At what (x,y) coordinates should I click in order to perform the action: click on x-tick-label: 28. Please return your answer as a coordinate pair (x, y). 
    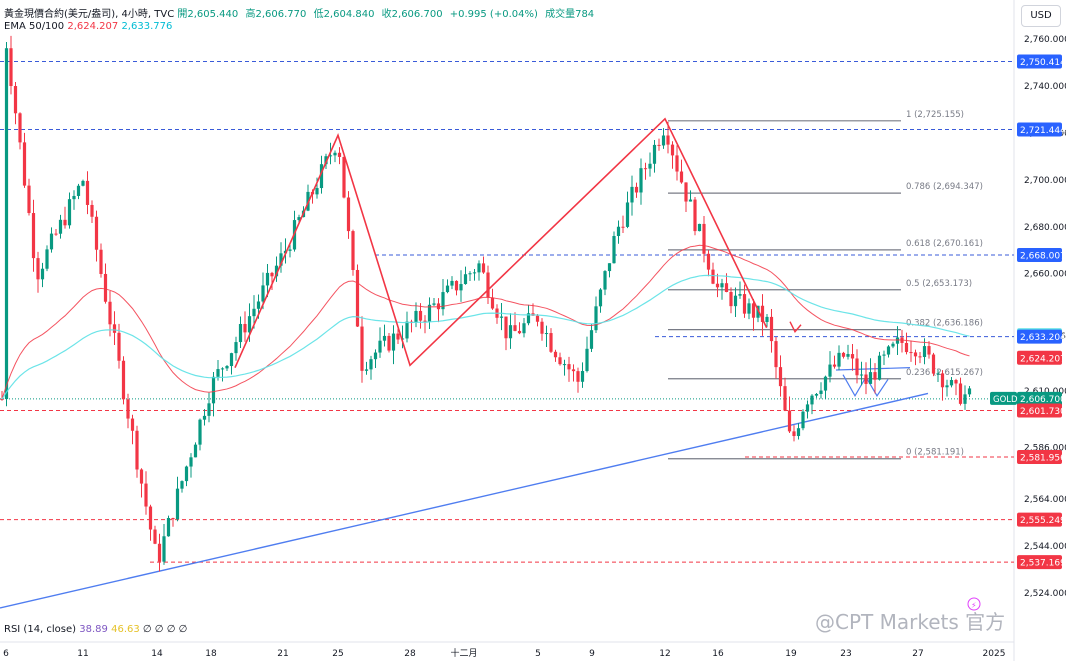
    Looking at the image, I should click on (410, 654).